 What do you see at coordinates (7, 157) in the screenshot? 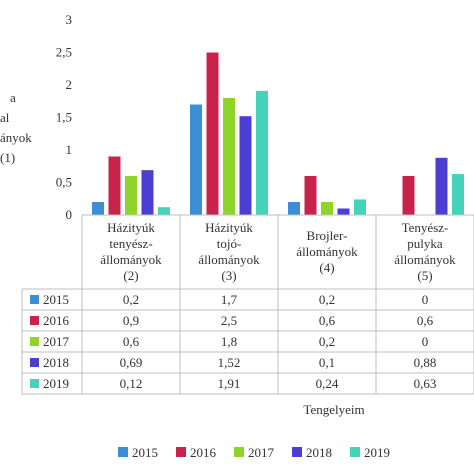
I see `y-axis-label-line: (1)` at bounding box center [7, 157].